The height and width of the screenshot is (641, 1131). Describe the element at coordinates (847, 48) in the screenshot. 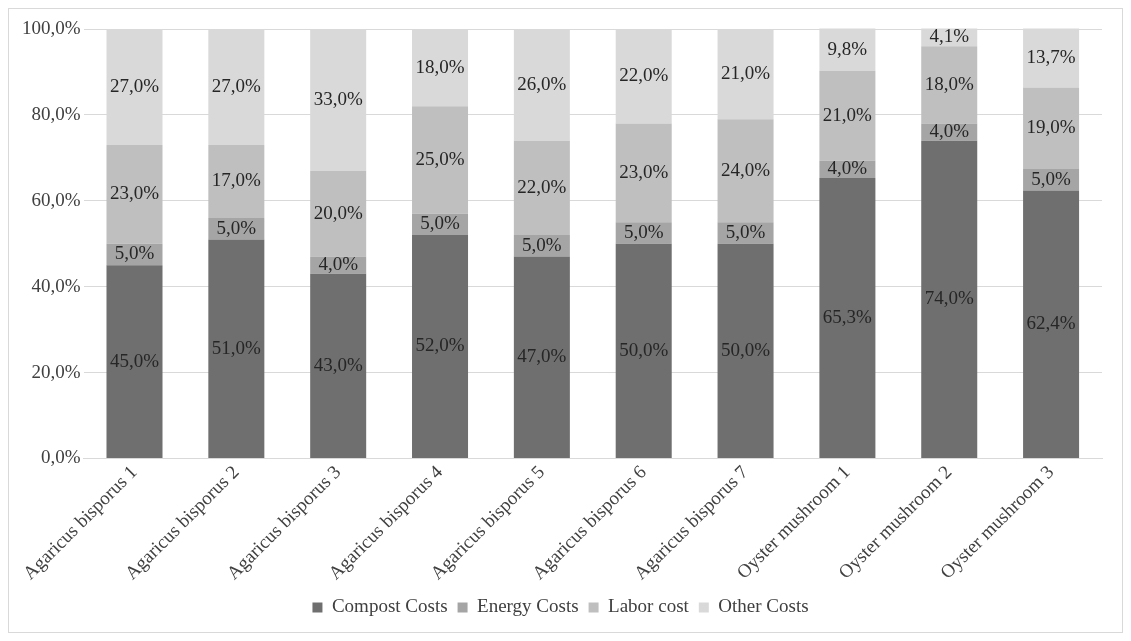

I see `data-label: 9,8%` at that location.